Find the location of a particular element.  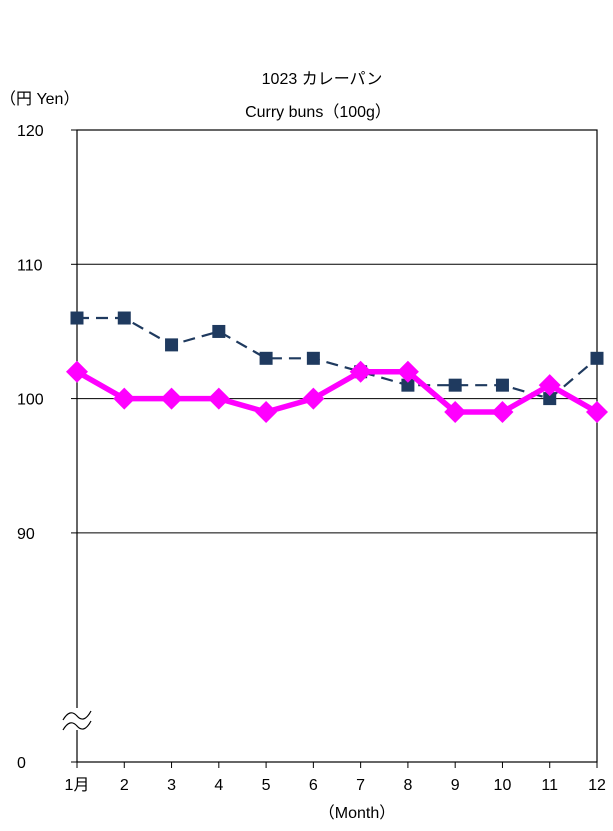

x-tick-label: 4 is located at coordinates (218, 785).